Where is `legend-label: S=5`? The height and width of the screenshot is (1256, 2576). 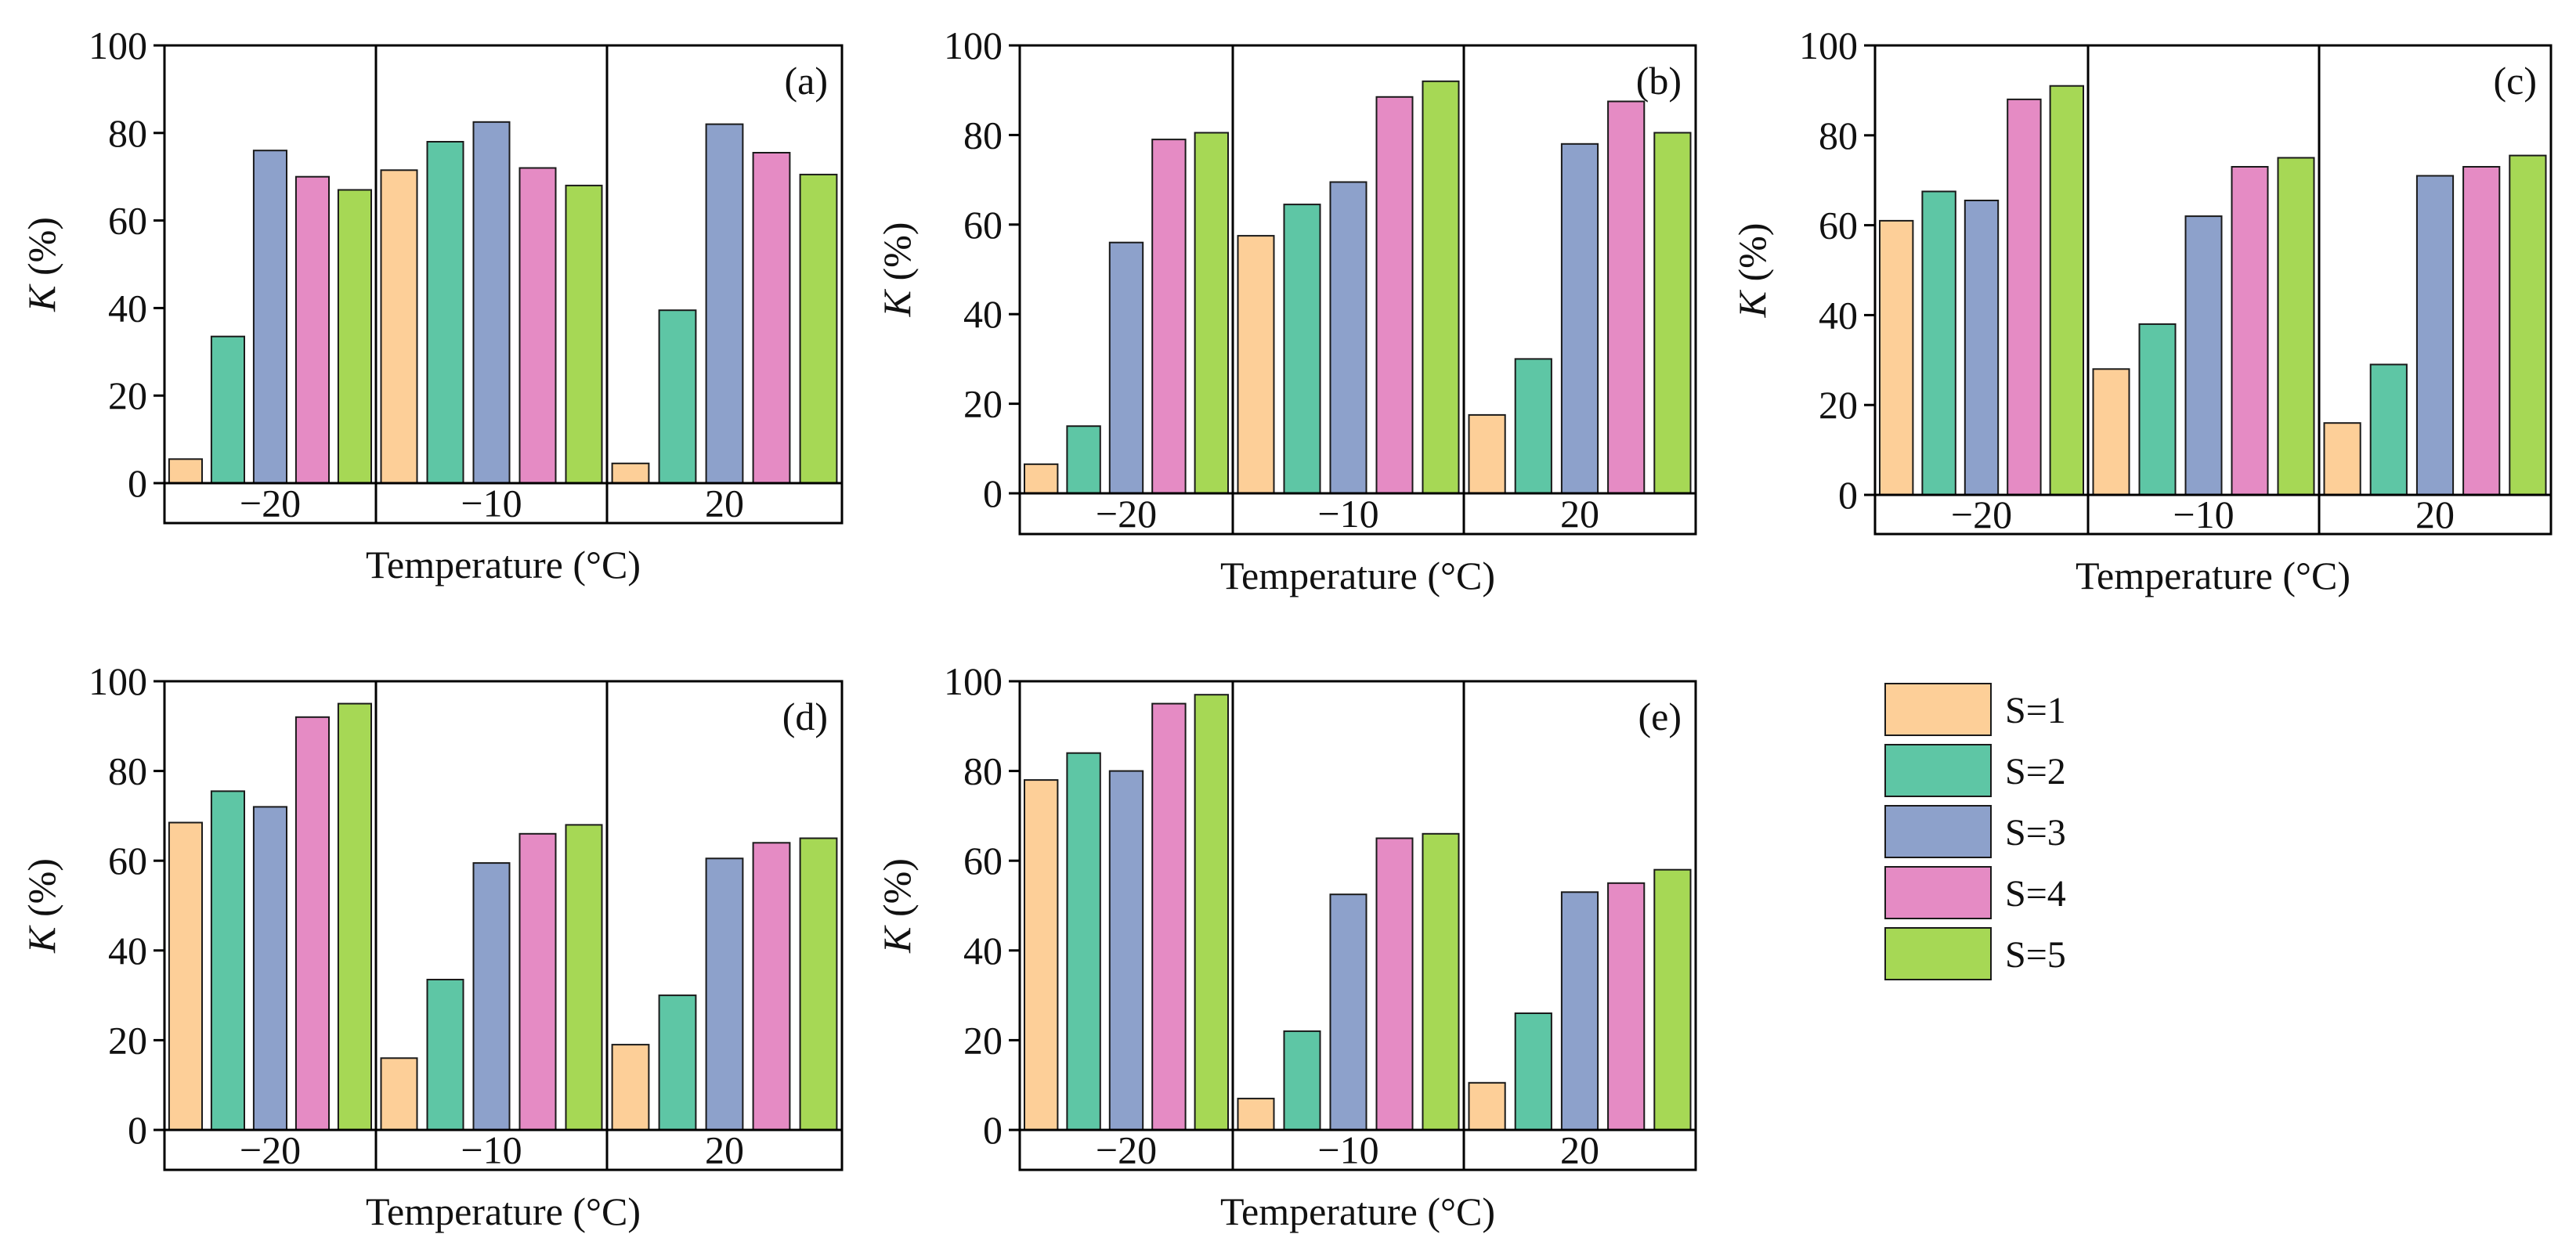 legend-label: S=5 is located at coordinates (2035, 955).